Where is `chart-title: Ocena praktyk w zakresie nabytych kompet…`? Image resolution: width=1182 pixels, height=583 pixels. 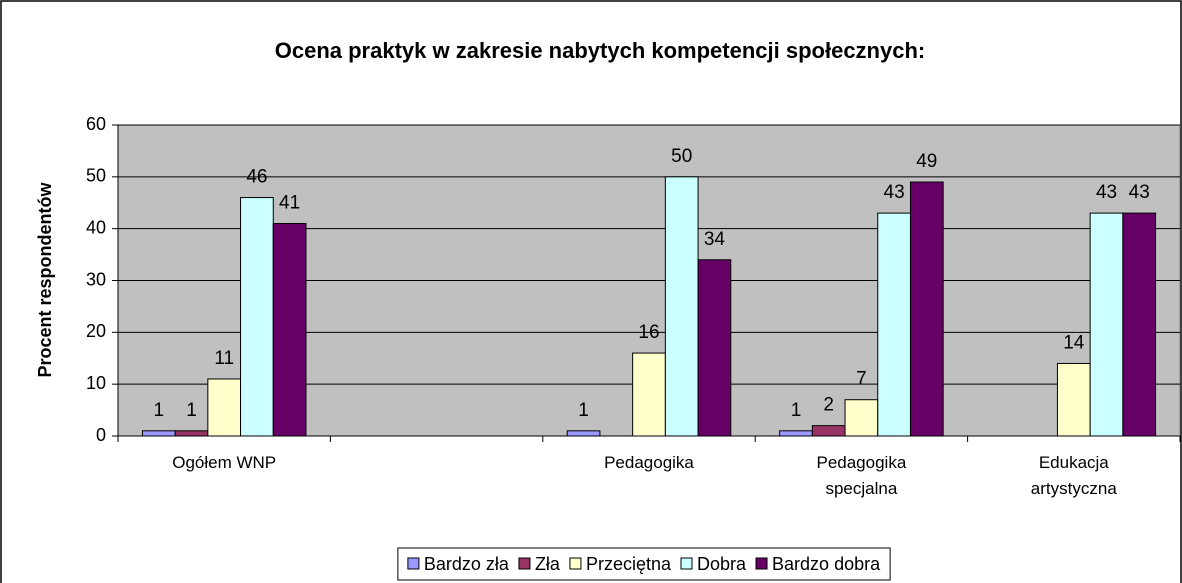
chart-title: Ocena praktyk w zakresie nabytych kompet… is located at coordinates (600, 50).